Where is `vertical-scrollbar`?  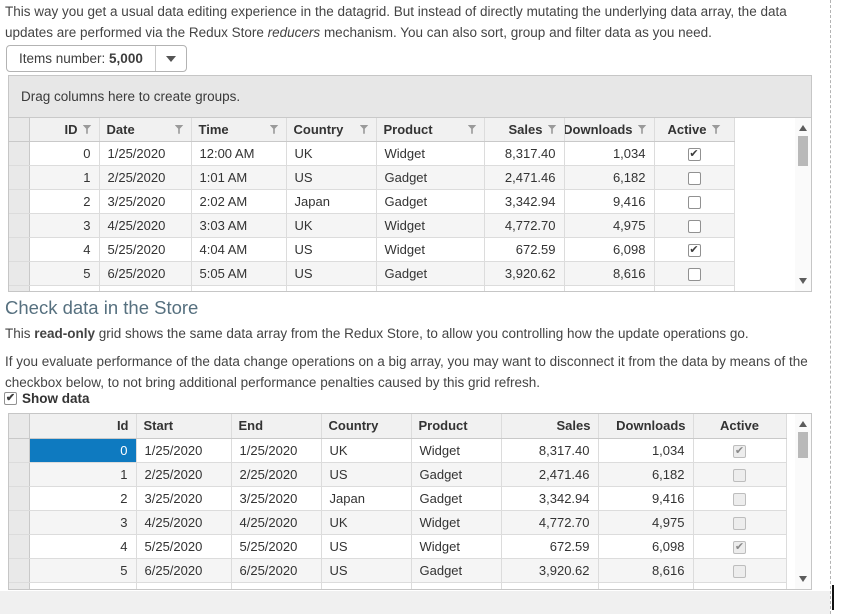
vertical-scrollbar is located at coordinates (803, 501).